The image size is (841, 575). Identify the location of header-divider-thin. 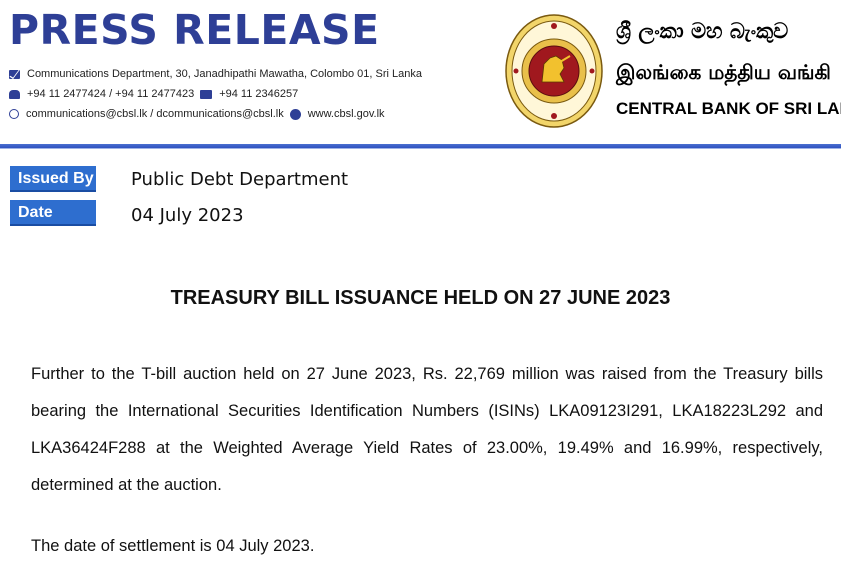
(420, 148).